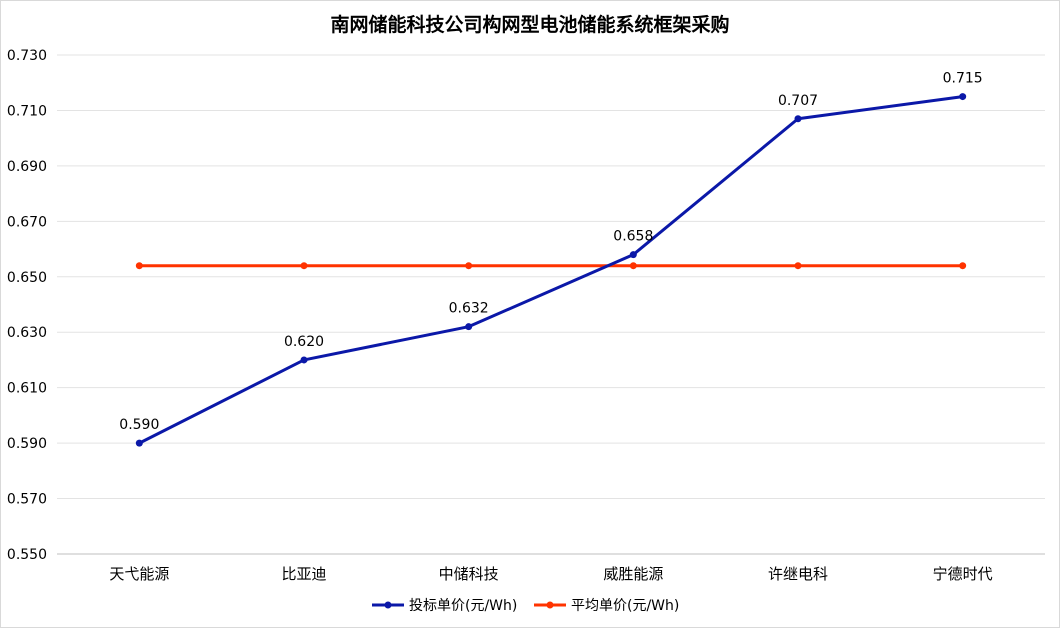  Describe the element at coordinates (798, 101) in the screenshot. I see `data-label: 0.707` at that location.